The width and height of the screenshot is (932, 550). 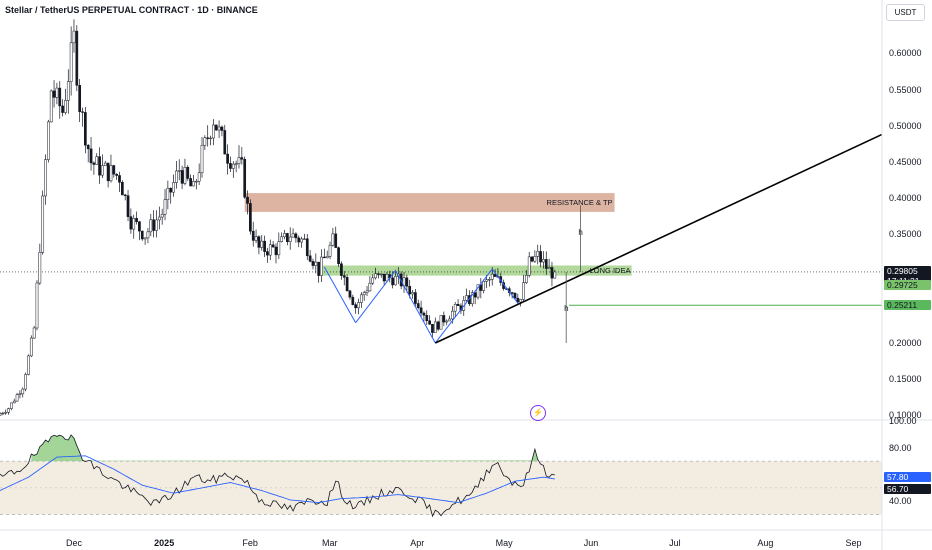 I want to click on date-tick-label: Mar, so click(x=330, y=543).